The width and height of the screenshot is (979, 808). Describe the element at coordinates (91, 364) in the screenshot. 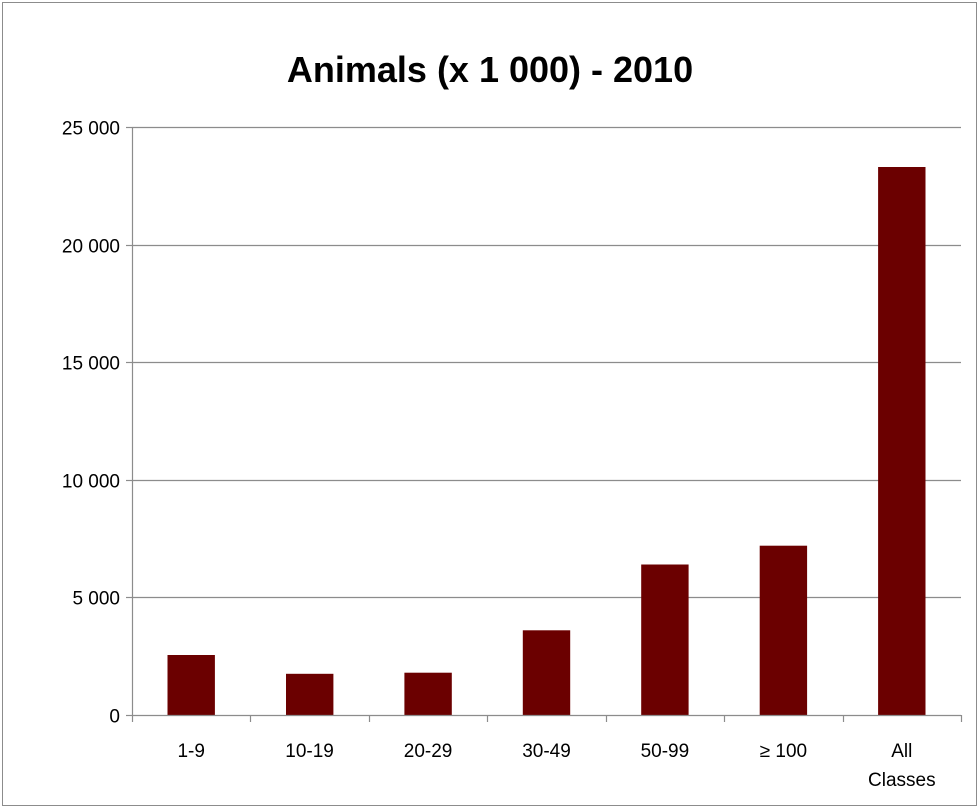

I see `y-tick-label: 15 000` at that location.